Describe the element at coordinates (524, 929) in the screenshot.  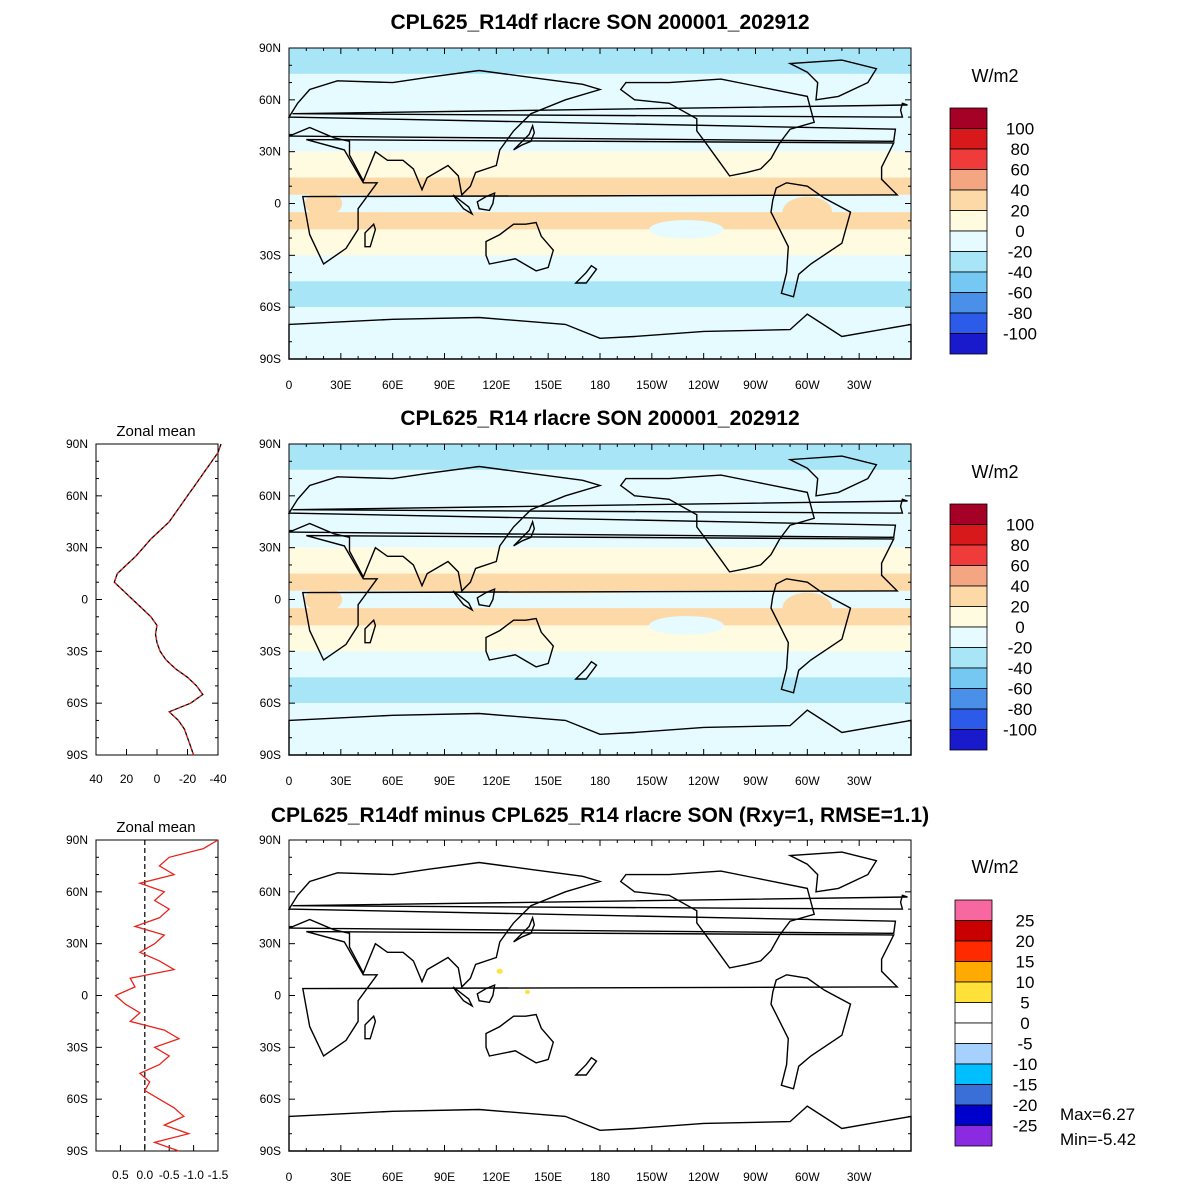
I see `coastline-japan` at that location.